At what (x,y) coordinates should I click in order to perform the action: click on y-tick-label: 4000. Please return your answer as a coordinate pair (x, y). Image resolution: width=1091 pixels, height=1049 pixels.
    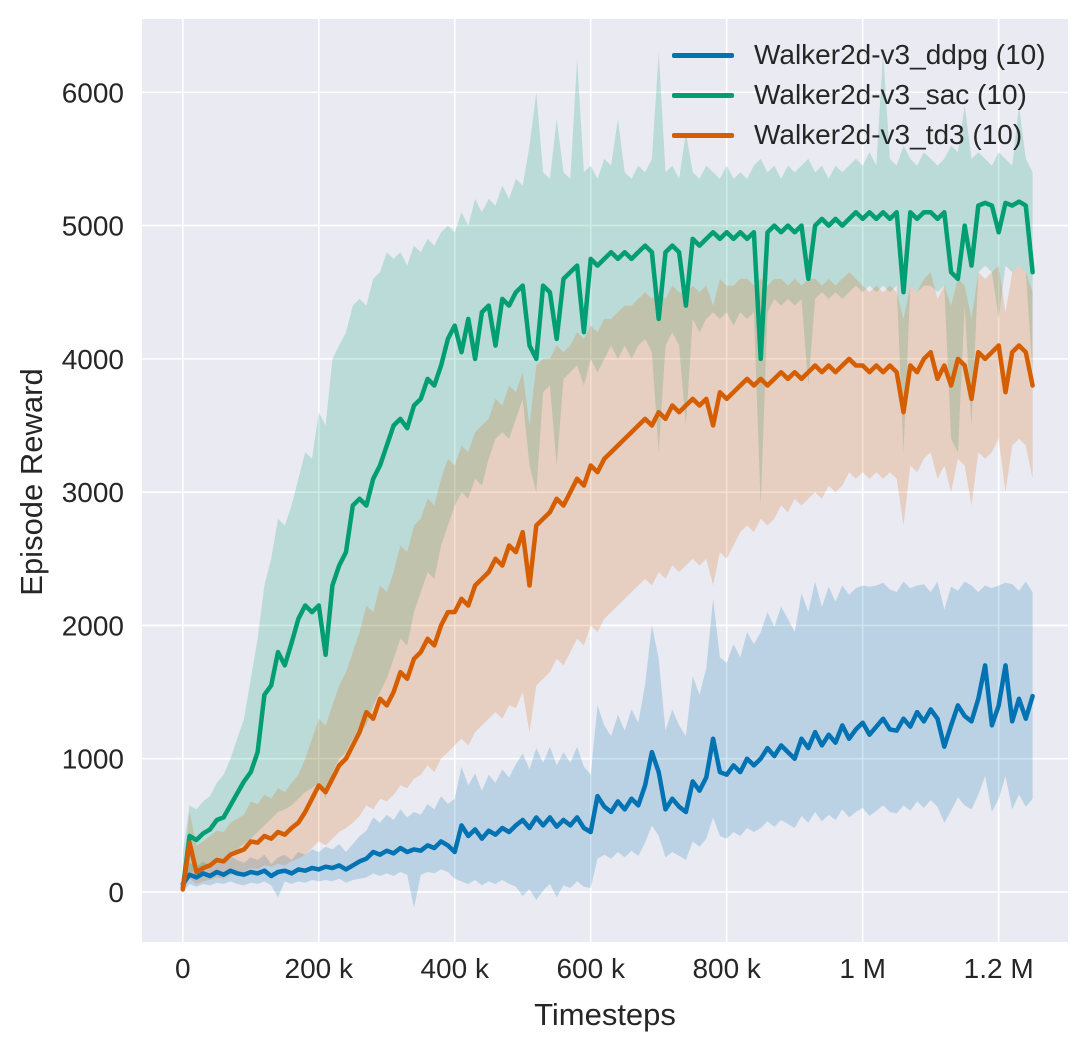
    Looking at the image, I should click on (93, 359).